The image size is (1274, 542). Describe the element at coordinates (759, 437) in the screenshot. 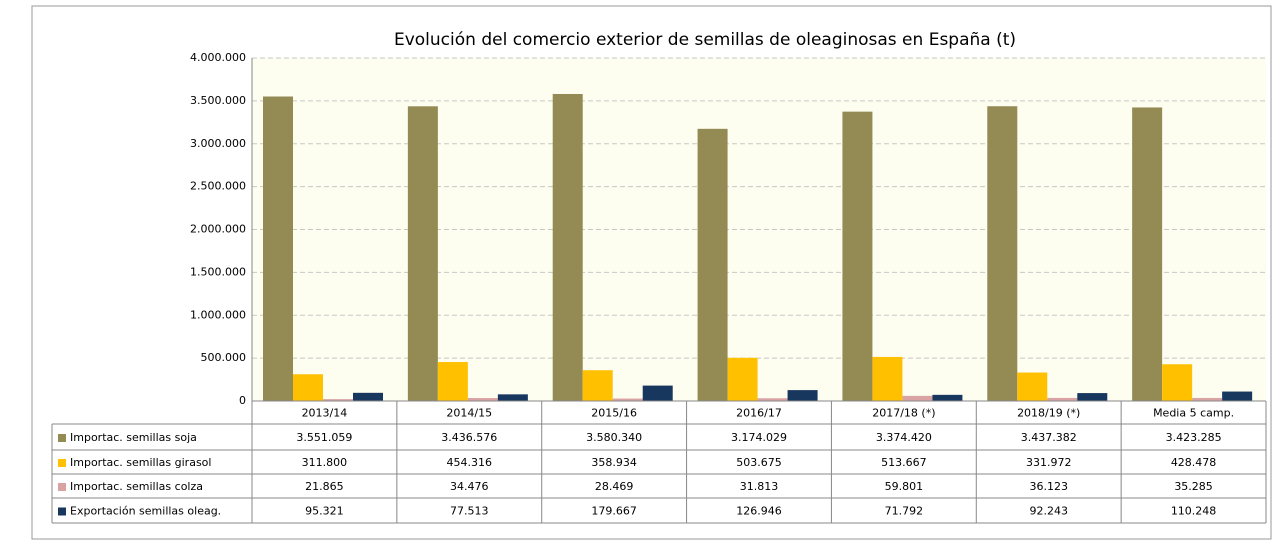

I see `table-value: 3.174.029` at that location.